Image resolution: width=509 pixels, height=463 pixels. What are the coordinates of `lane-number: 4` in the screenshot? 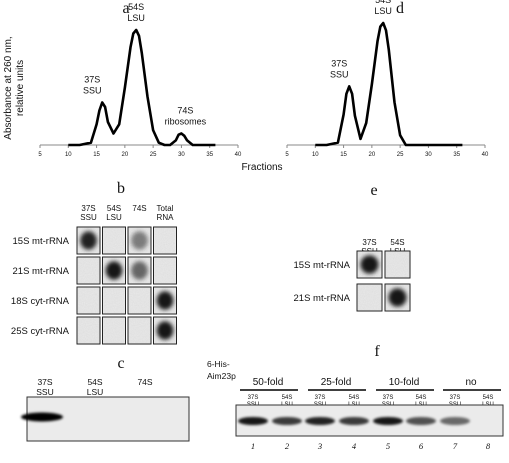 It's located at (354, 446).